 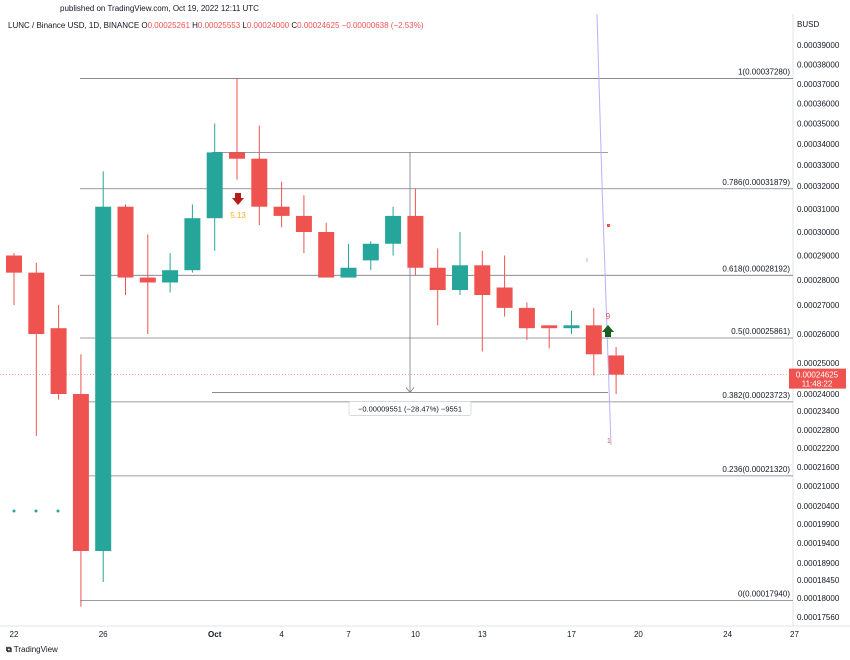 What do you see at coordinates (818, 448) in the screenshot?
I see `y-tick-label: 0.00022200` at bounding box center [818, 448].